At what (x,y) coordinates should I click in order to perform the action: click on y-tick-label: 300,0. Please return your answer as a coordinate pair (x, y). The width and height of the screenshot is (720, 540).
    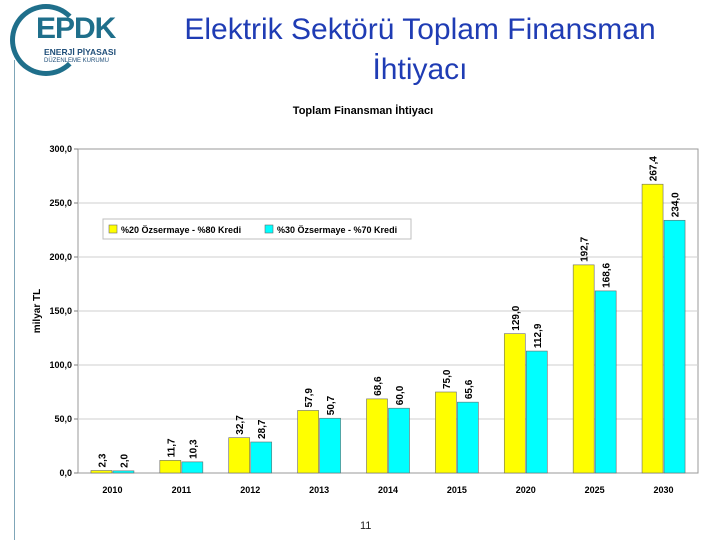
    Looking at the image, I should click on (60, 149).